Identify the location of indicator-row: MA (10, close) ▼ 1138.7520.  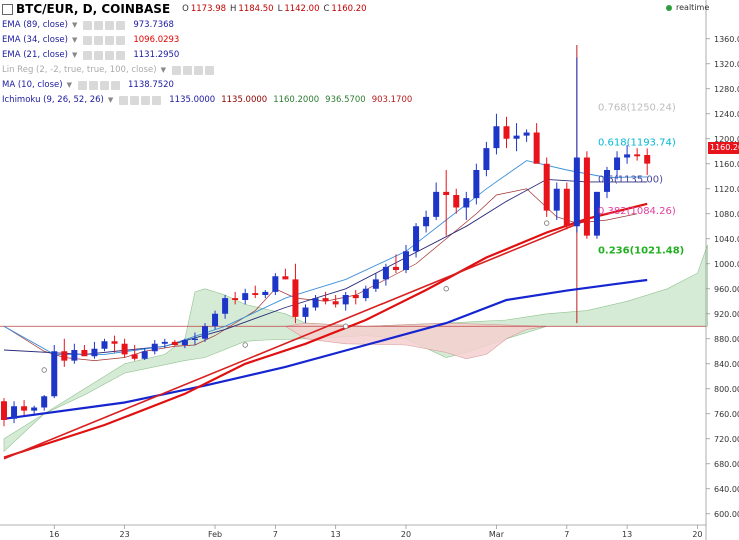
(206, 85).